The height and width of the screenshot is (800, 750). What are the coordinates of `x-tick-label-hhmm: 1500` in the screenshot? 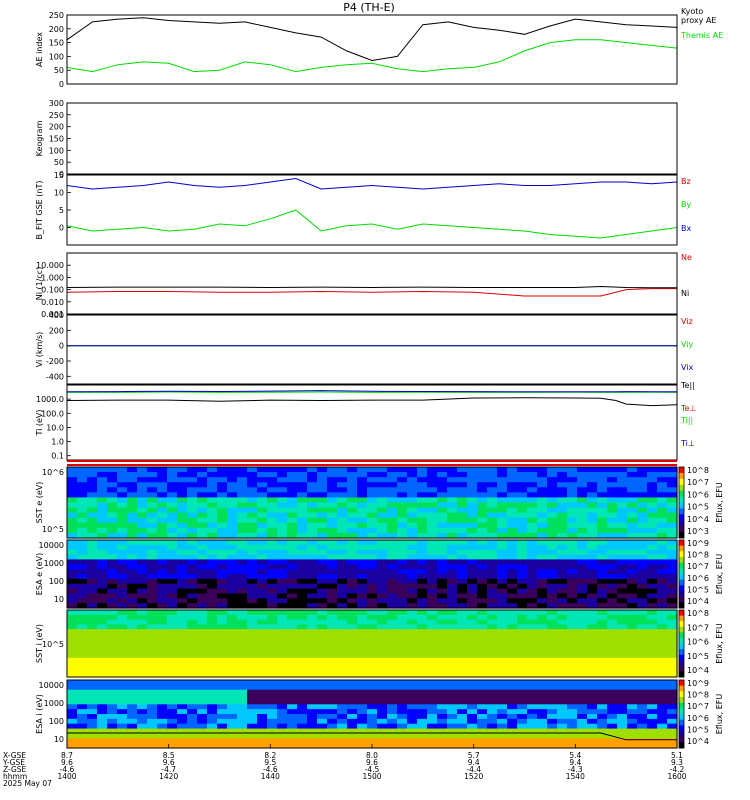 It's located at (371, 776).